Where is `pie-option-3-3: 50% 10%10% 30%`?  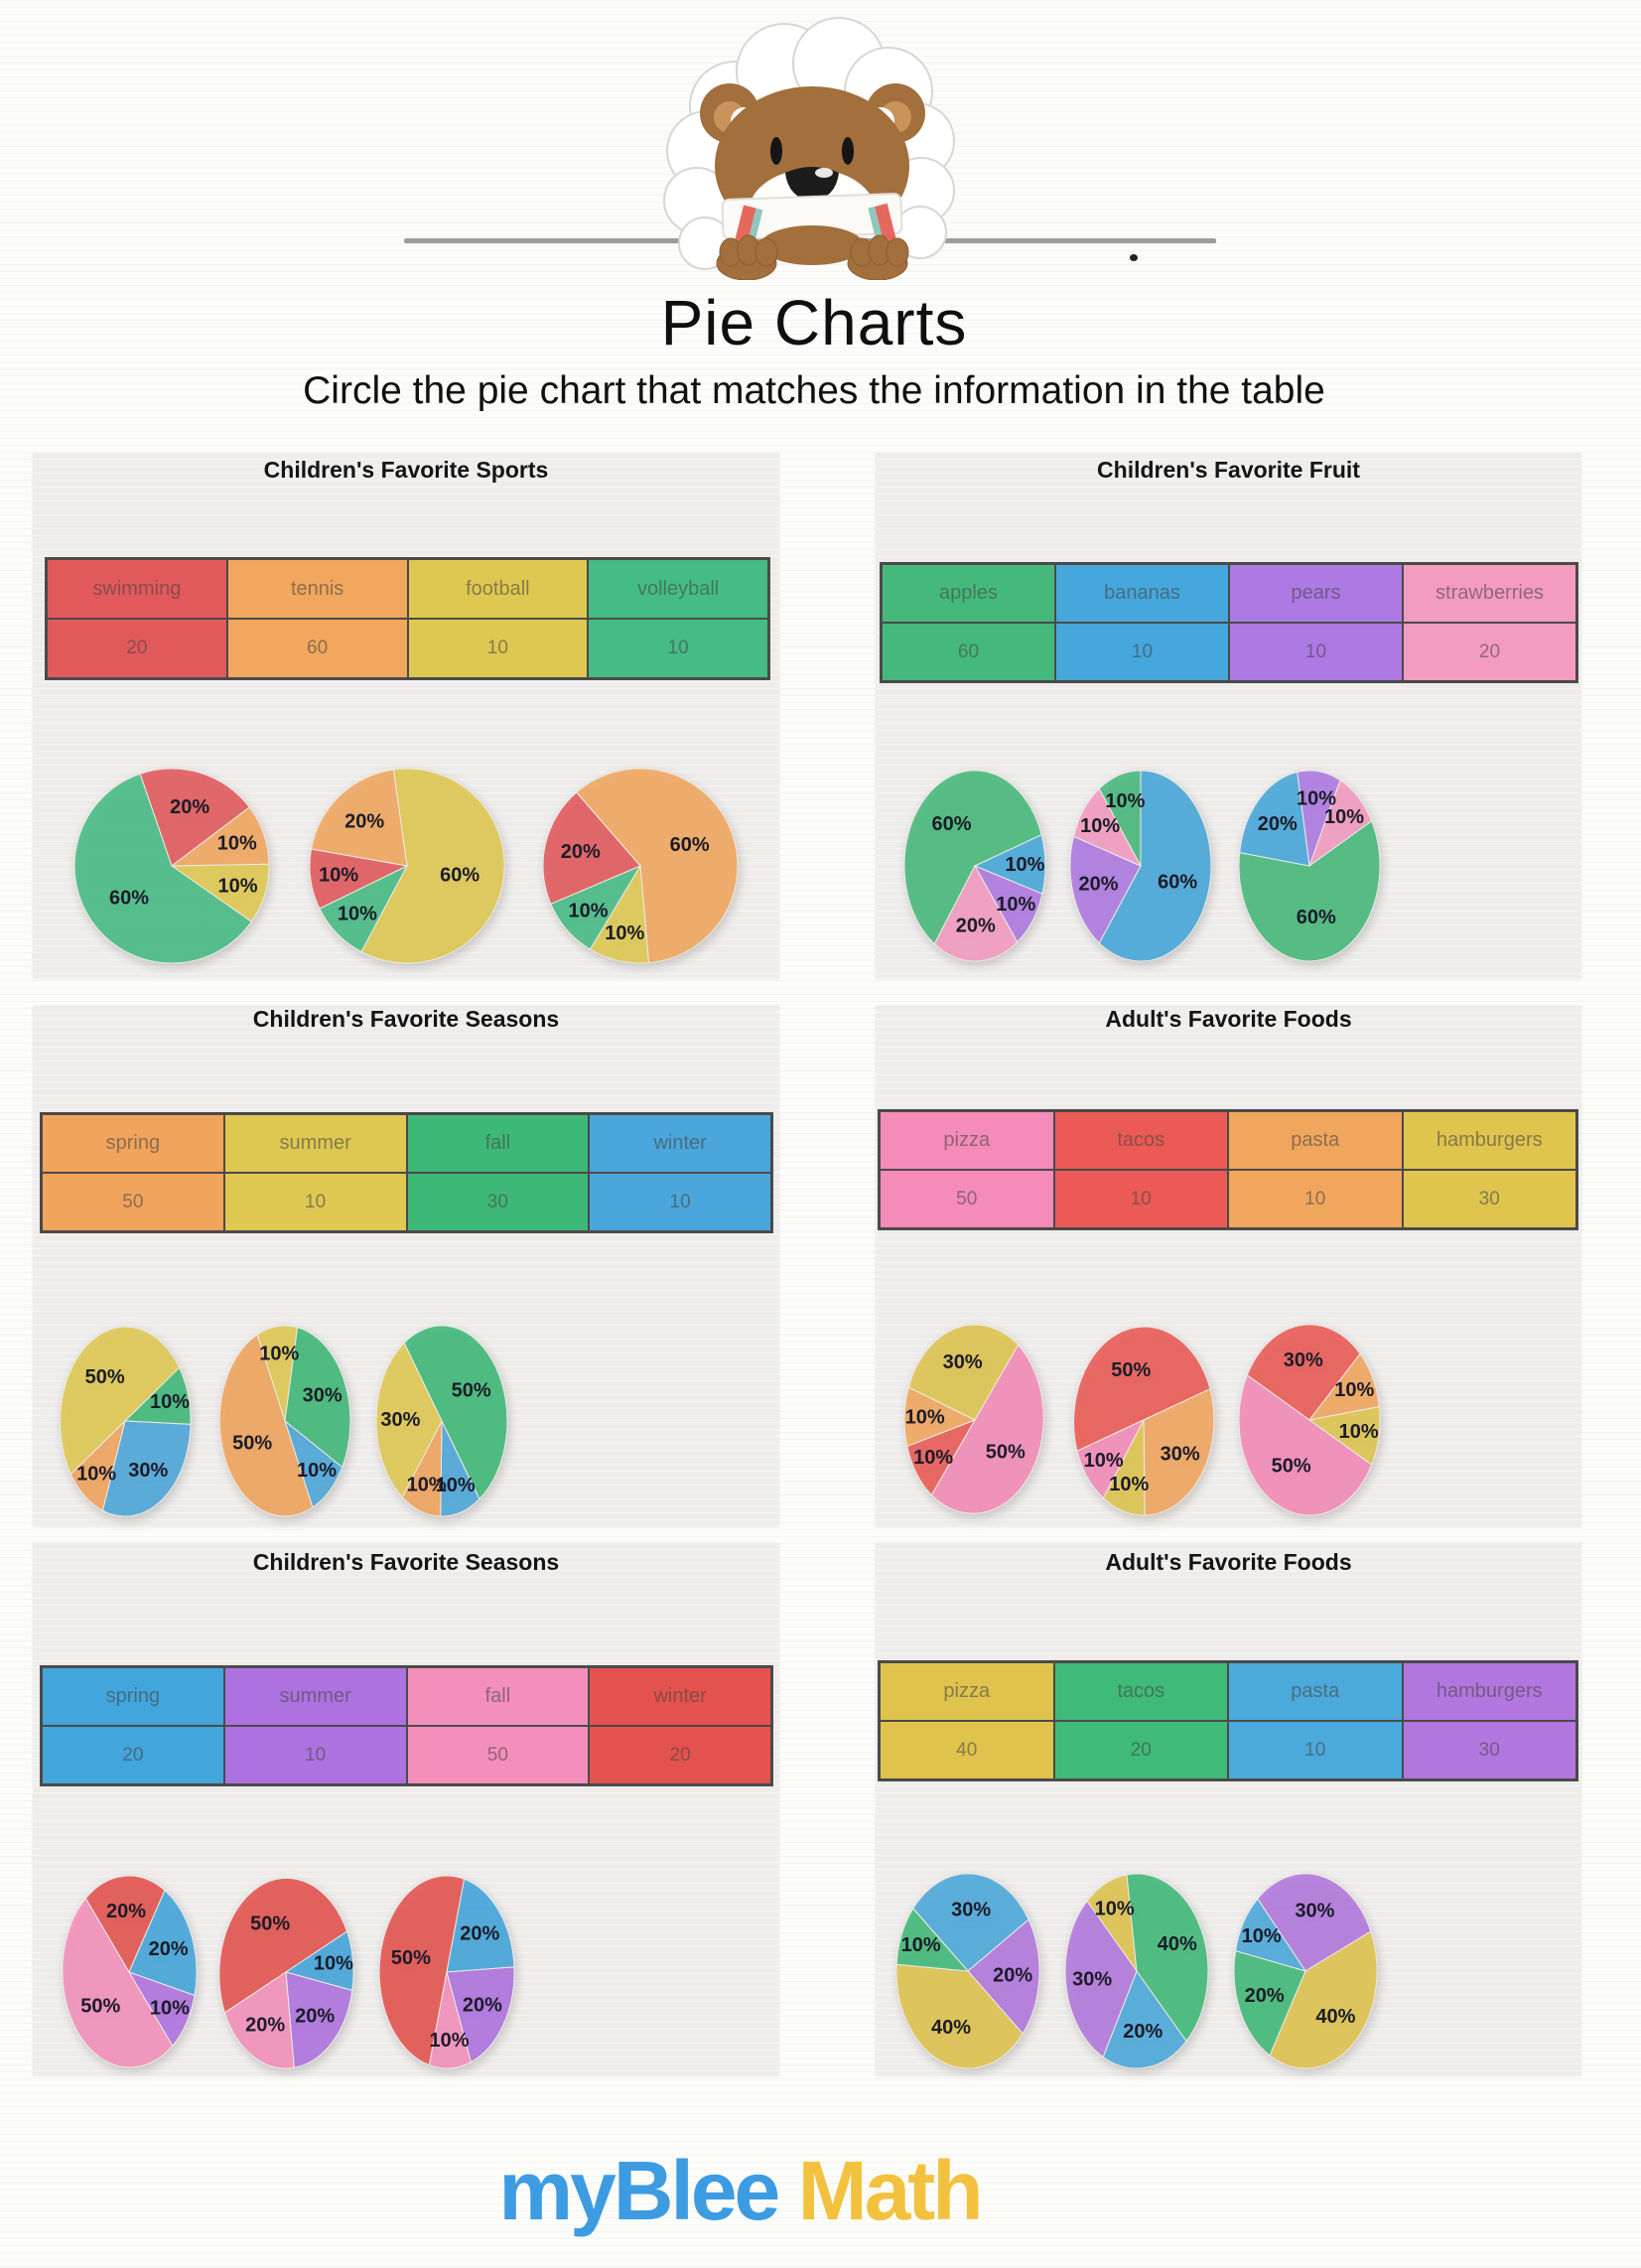
pie-option-3-3: 50% 10%10% 30% is located at coordinates (441, 1421).